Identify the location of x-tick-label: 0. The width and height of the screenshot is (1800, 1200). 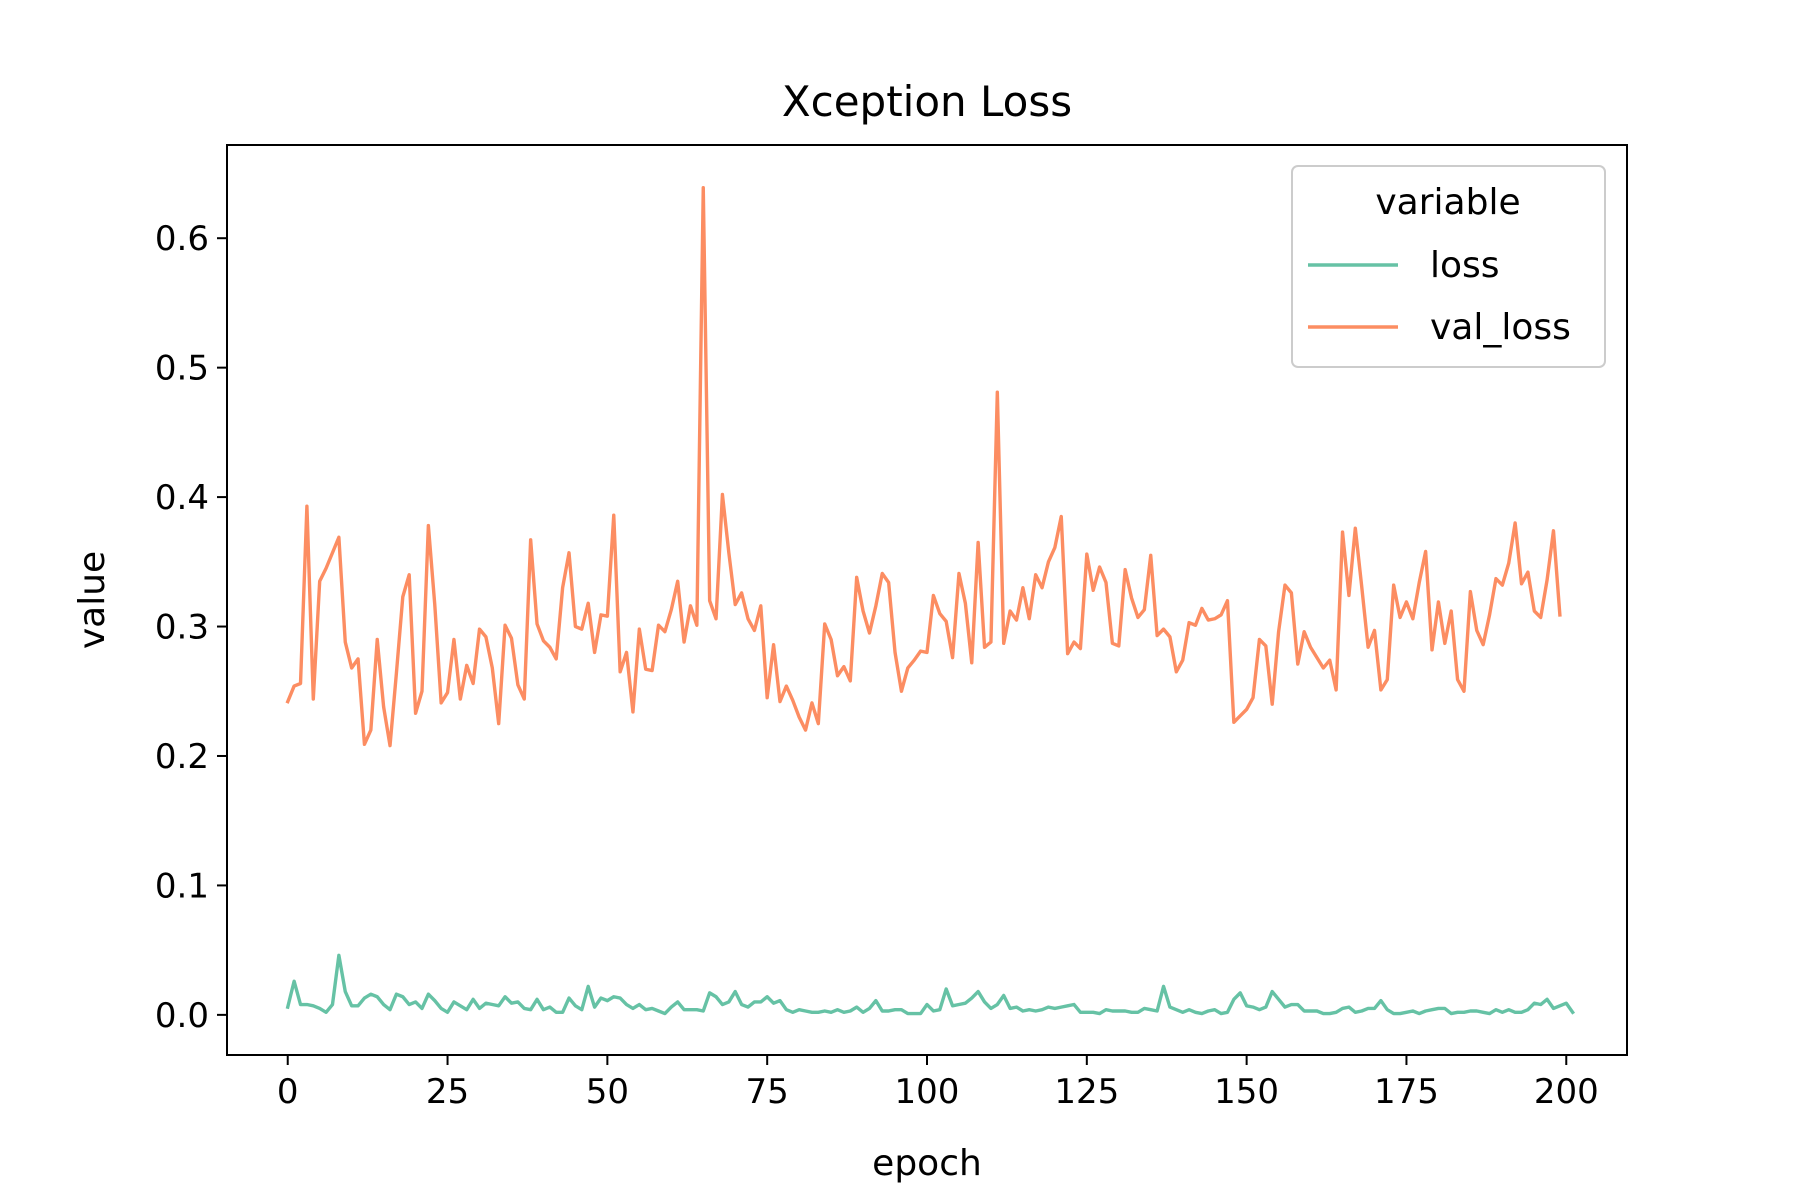
(288, 1092).